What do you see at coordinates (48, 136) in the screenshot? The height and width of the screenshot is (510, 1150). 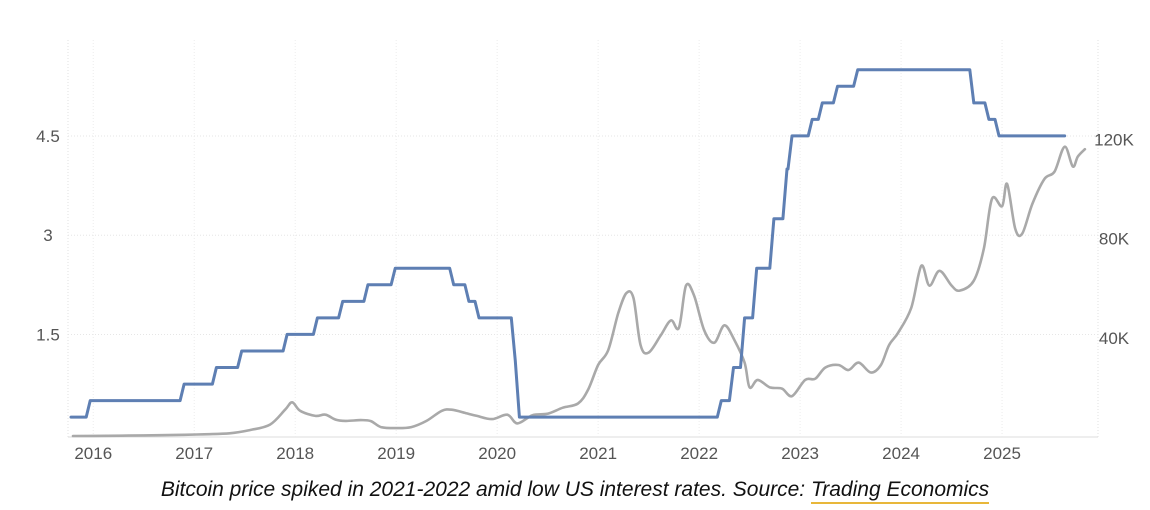 I see `left-y-tick-label: 4.5` at bounding box center [48, 136].